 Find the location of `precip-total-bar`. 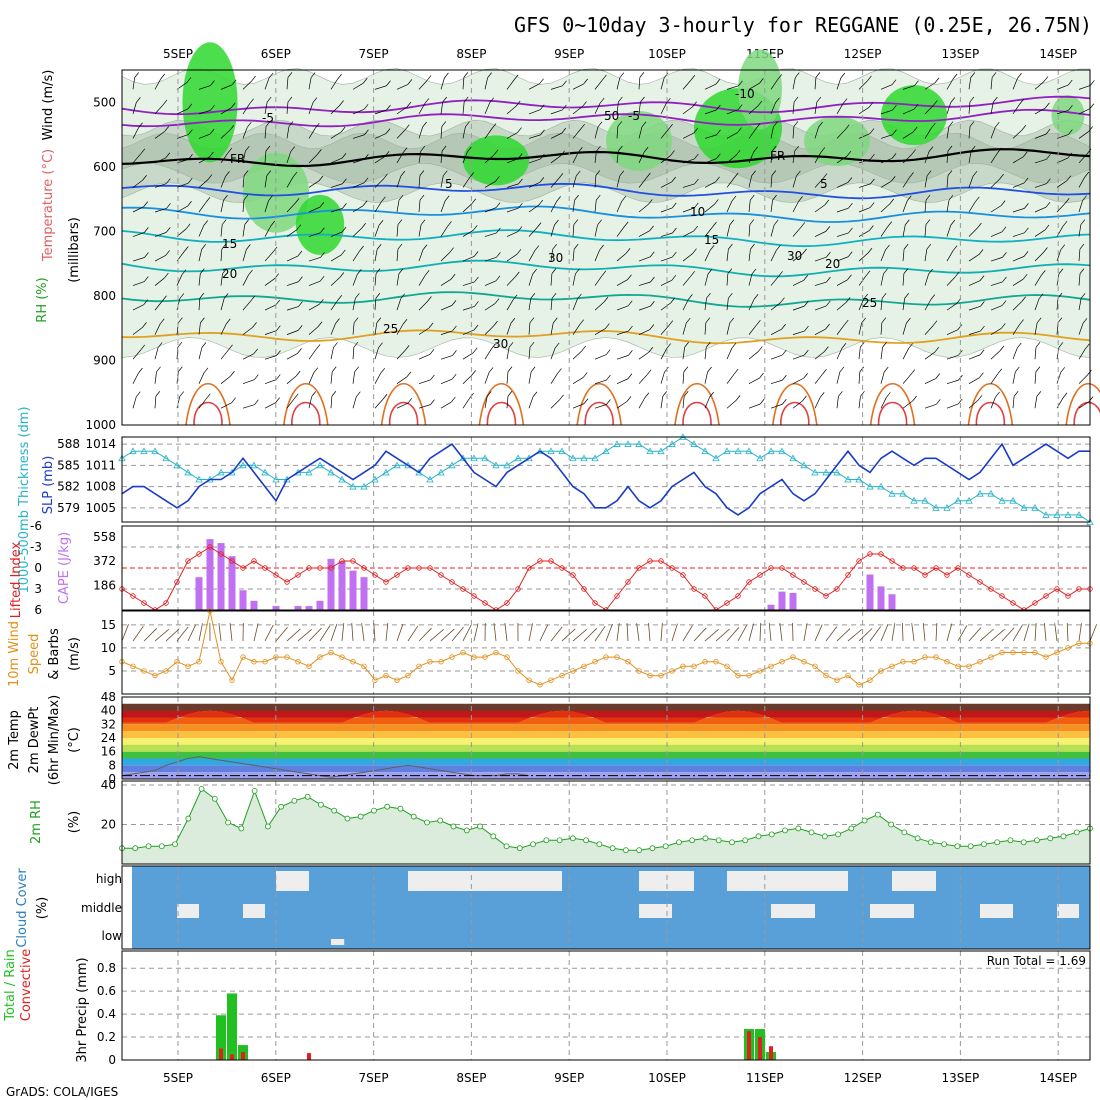

precip-total-bar is located at coordinates (221, 1037).